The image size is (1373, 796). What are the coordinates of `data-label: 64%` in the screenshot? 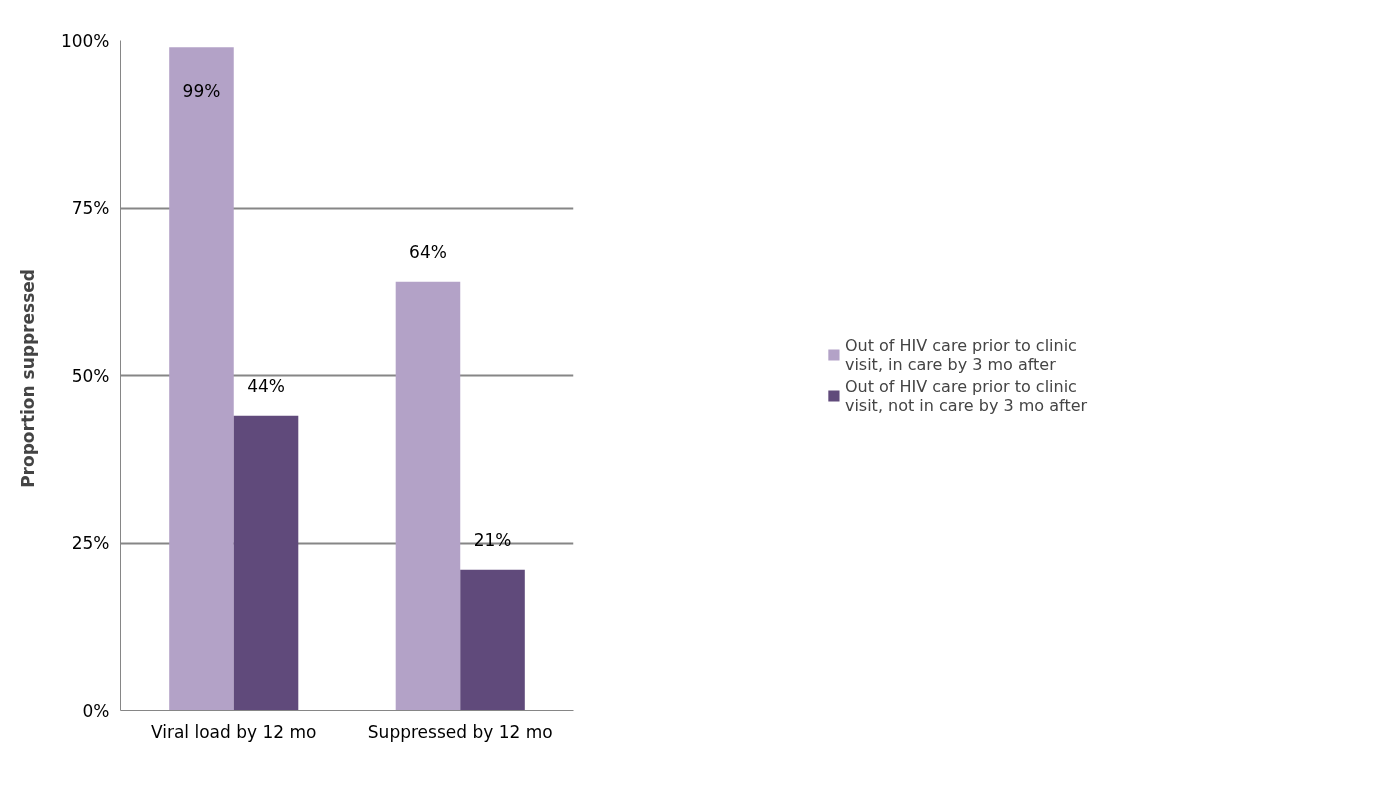 It's located at (428, 251).